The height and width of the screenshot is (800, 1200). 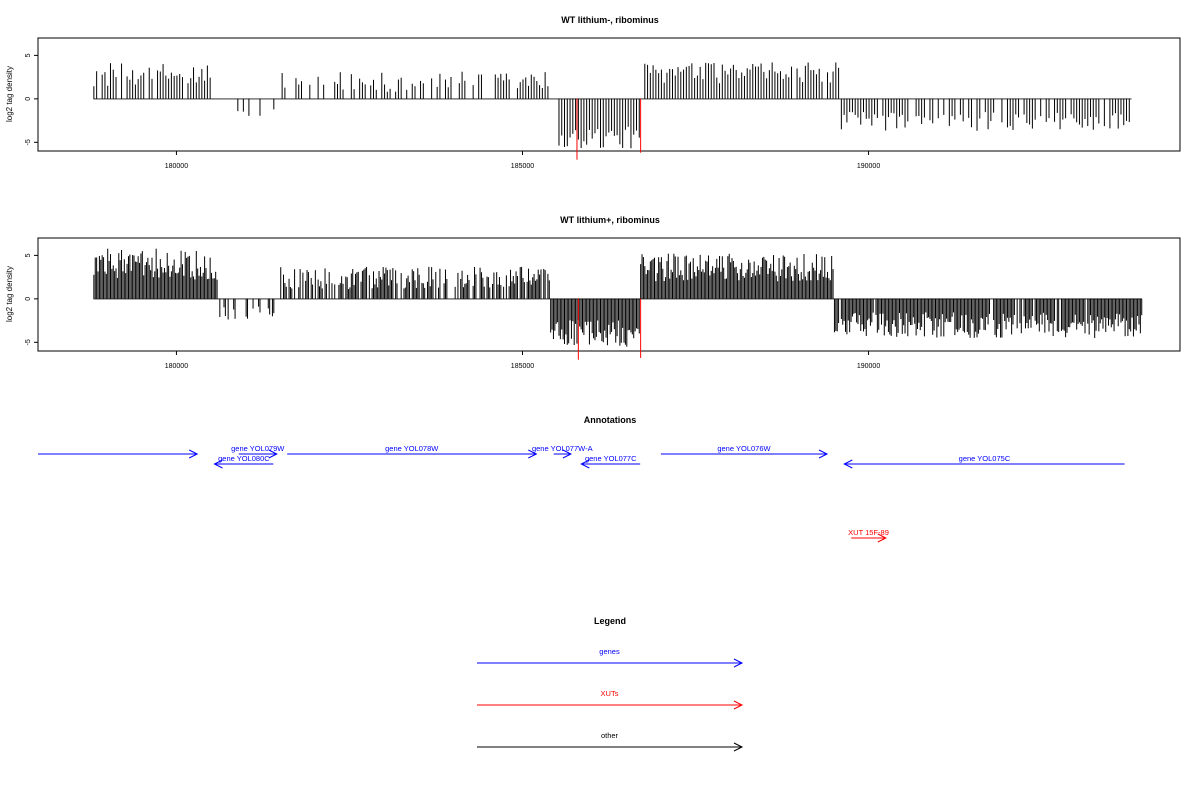 What do you see at coordinates (118, 454) in the screenshot?
I see `annotation-feature` at bounding box center [118, 454].